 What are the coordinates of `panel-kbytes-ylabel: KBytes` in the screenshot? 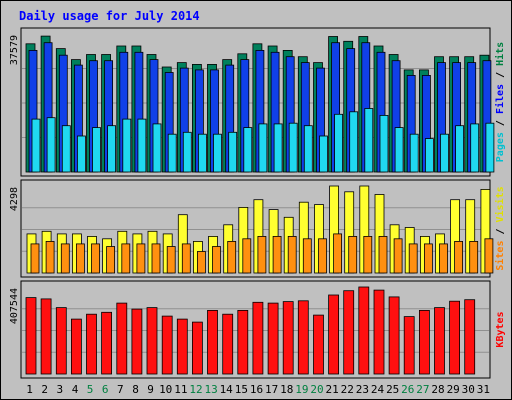 It's located at (500, 329).